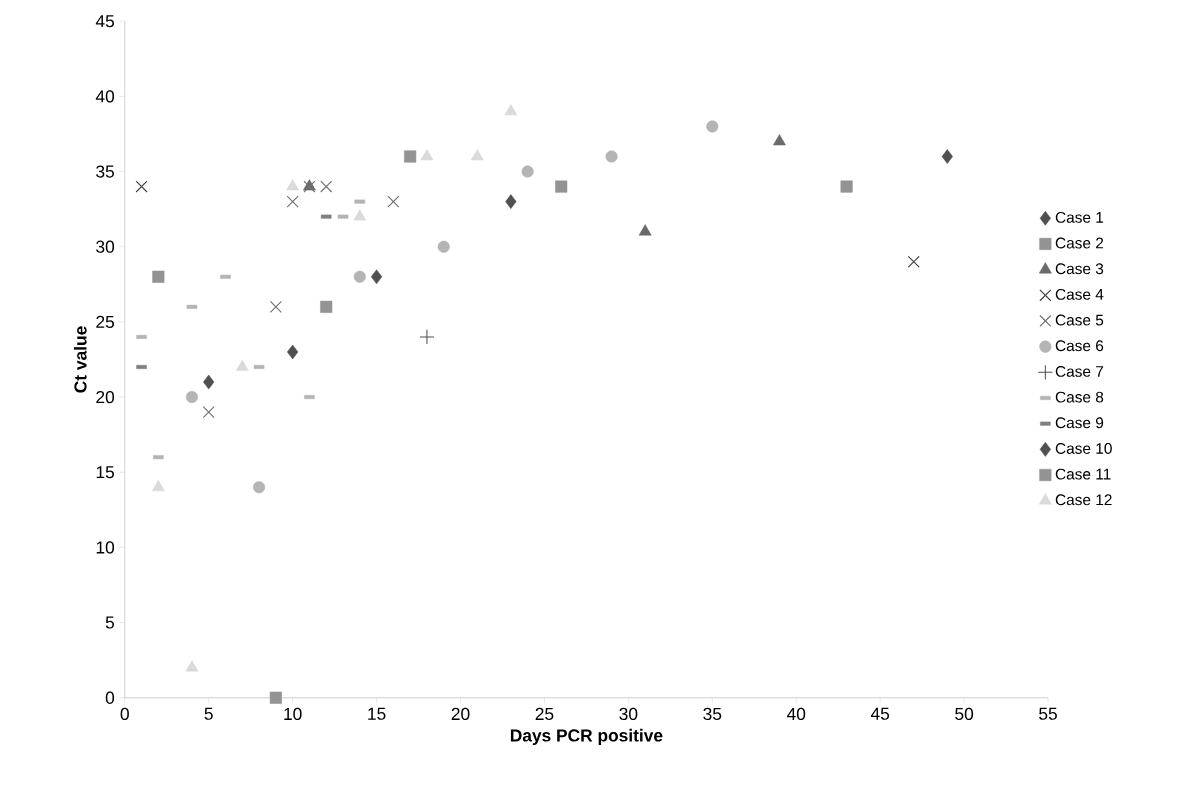  I want to click on legend-label: Case 5, so click(1079, 320).